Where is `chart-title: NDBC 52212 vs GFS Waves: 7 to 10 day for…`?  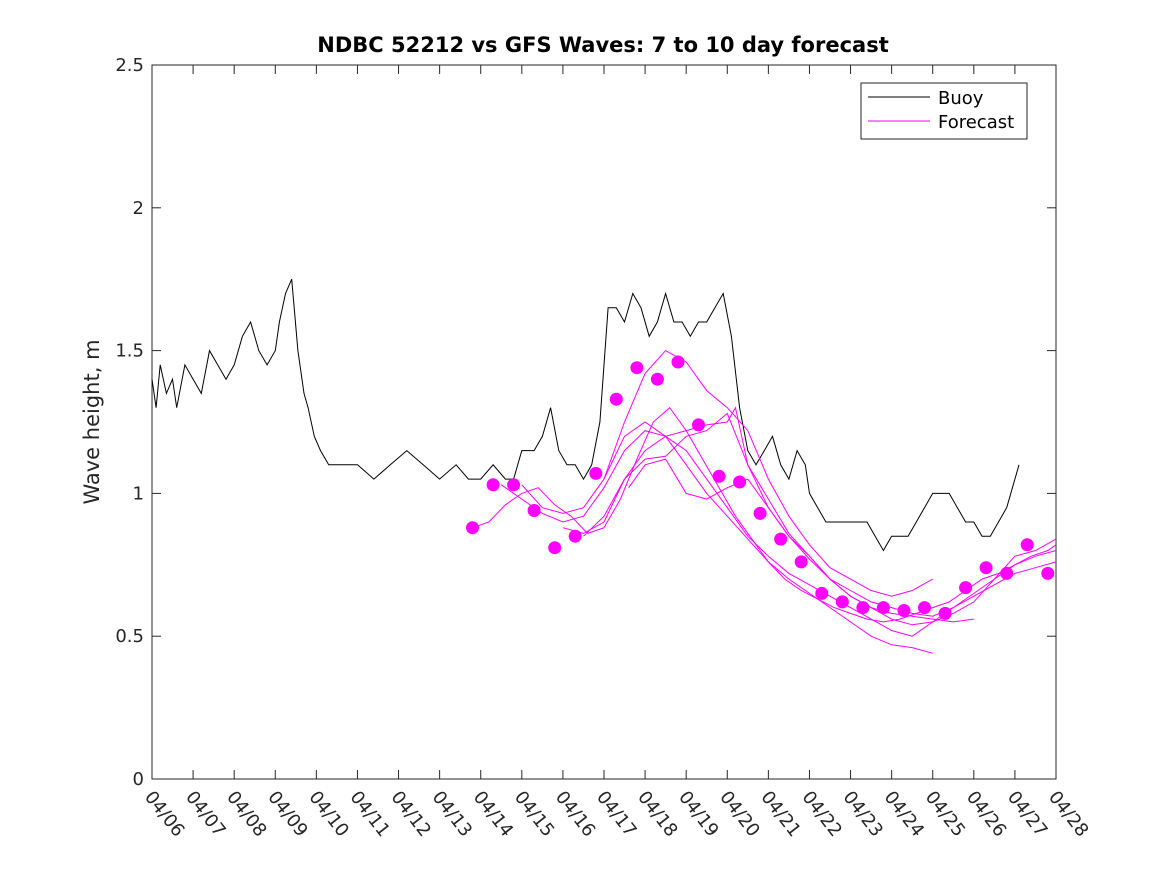
chart-title: NDBC 52212 vs GFS Waves: 7 to 10 day for… is located at coordinates (602, 45).